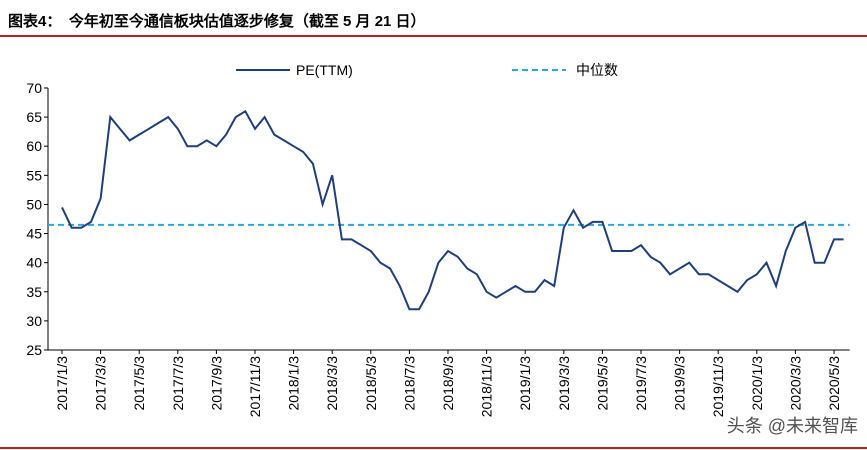 Image resolution: width=867 pixels, height=450 pixels. I want to click on legend-label: PE(TTM), so click(324, 70).